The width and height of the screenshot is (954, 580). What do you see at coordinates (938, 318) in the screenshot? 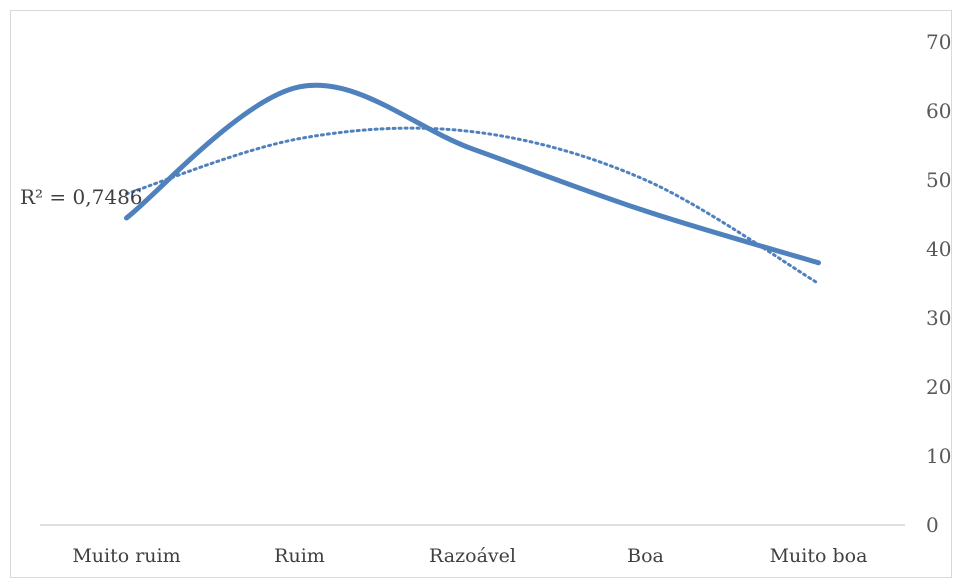
I see `y-tick-label: 30` at bounding box center [938, 318].